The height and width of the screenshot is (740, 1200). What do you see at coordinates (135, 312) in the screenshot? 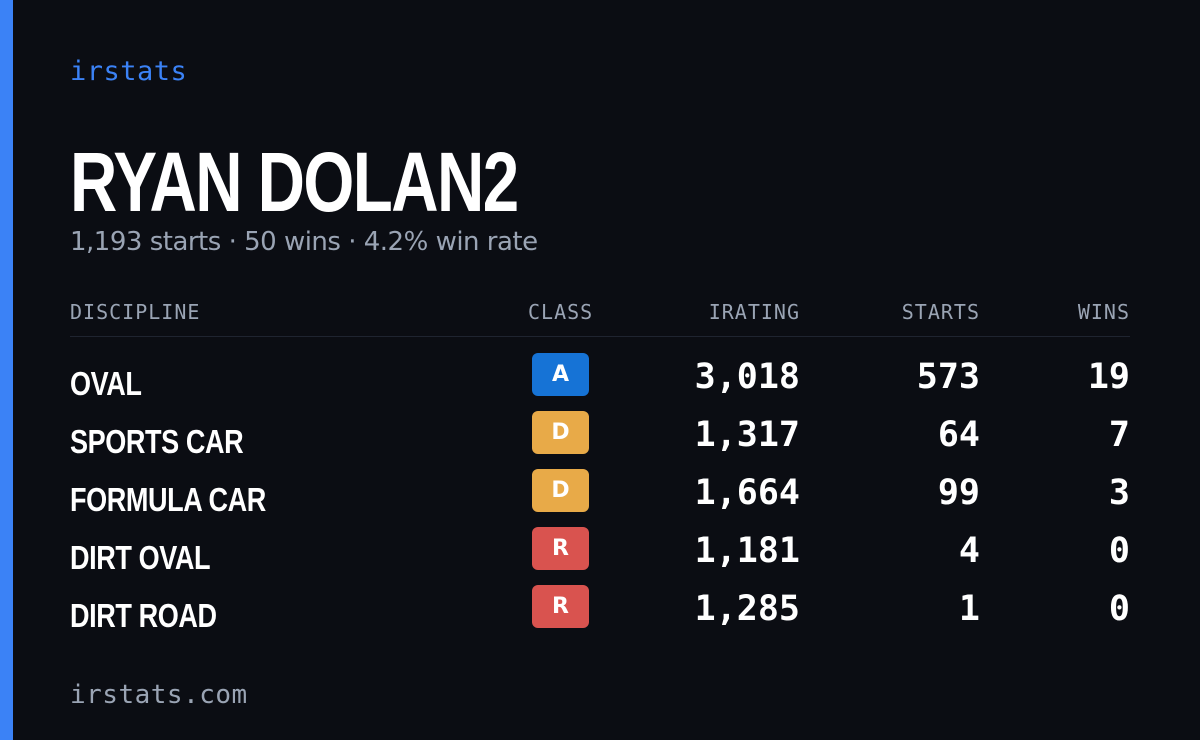
I see `header-discipline: DISCIPLINE` at bounding box center [135, 312].